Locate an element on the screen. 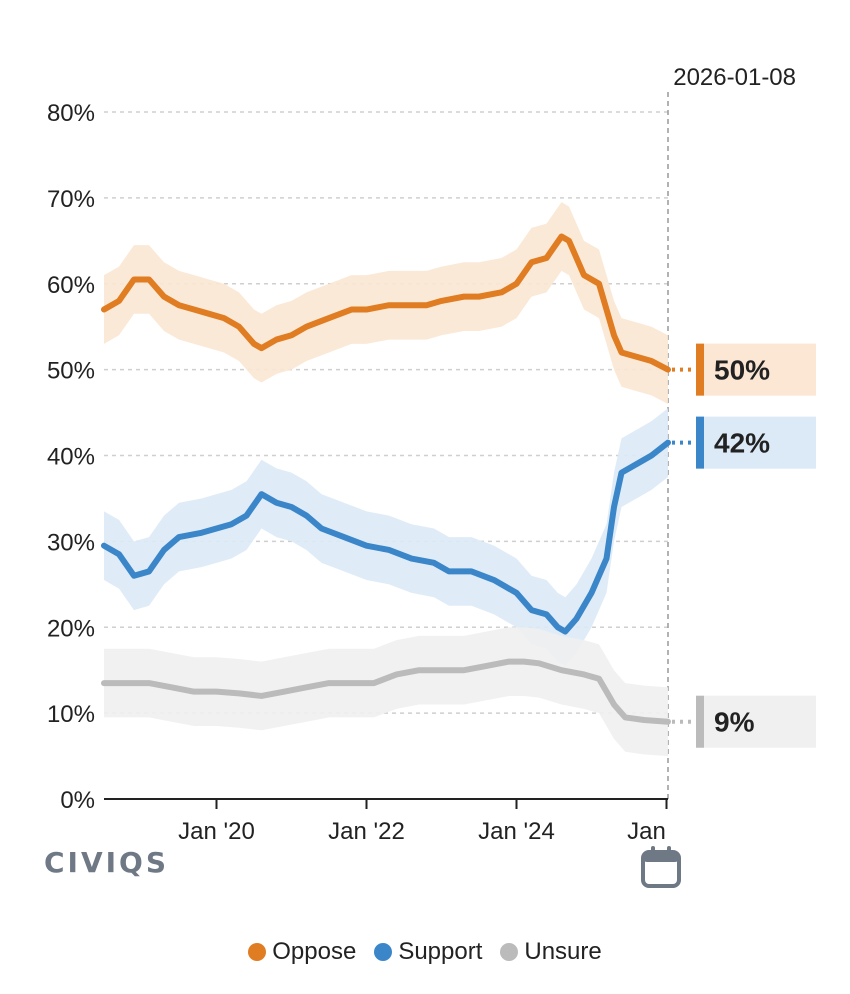 This screenshot has width=850, height=994. legend-dot-oppose is located at coordinates (257, 952).